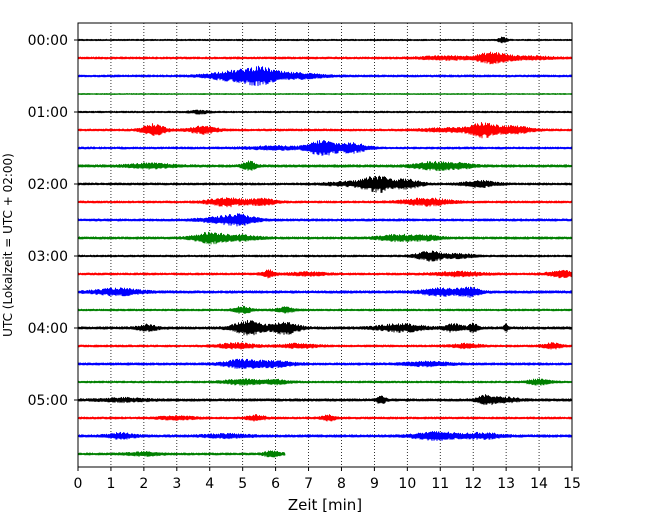 The width and height of the screenshot is (650, 520). What do you see at coordinates (374, 484) in the screenshot?
I see `x-tick-label: 9` at bounding box center [374, 484].